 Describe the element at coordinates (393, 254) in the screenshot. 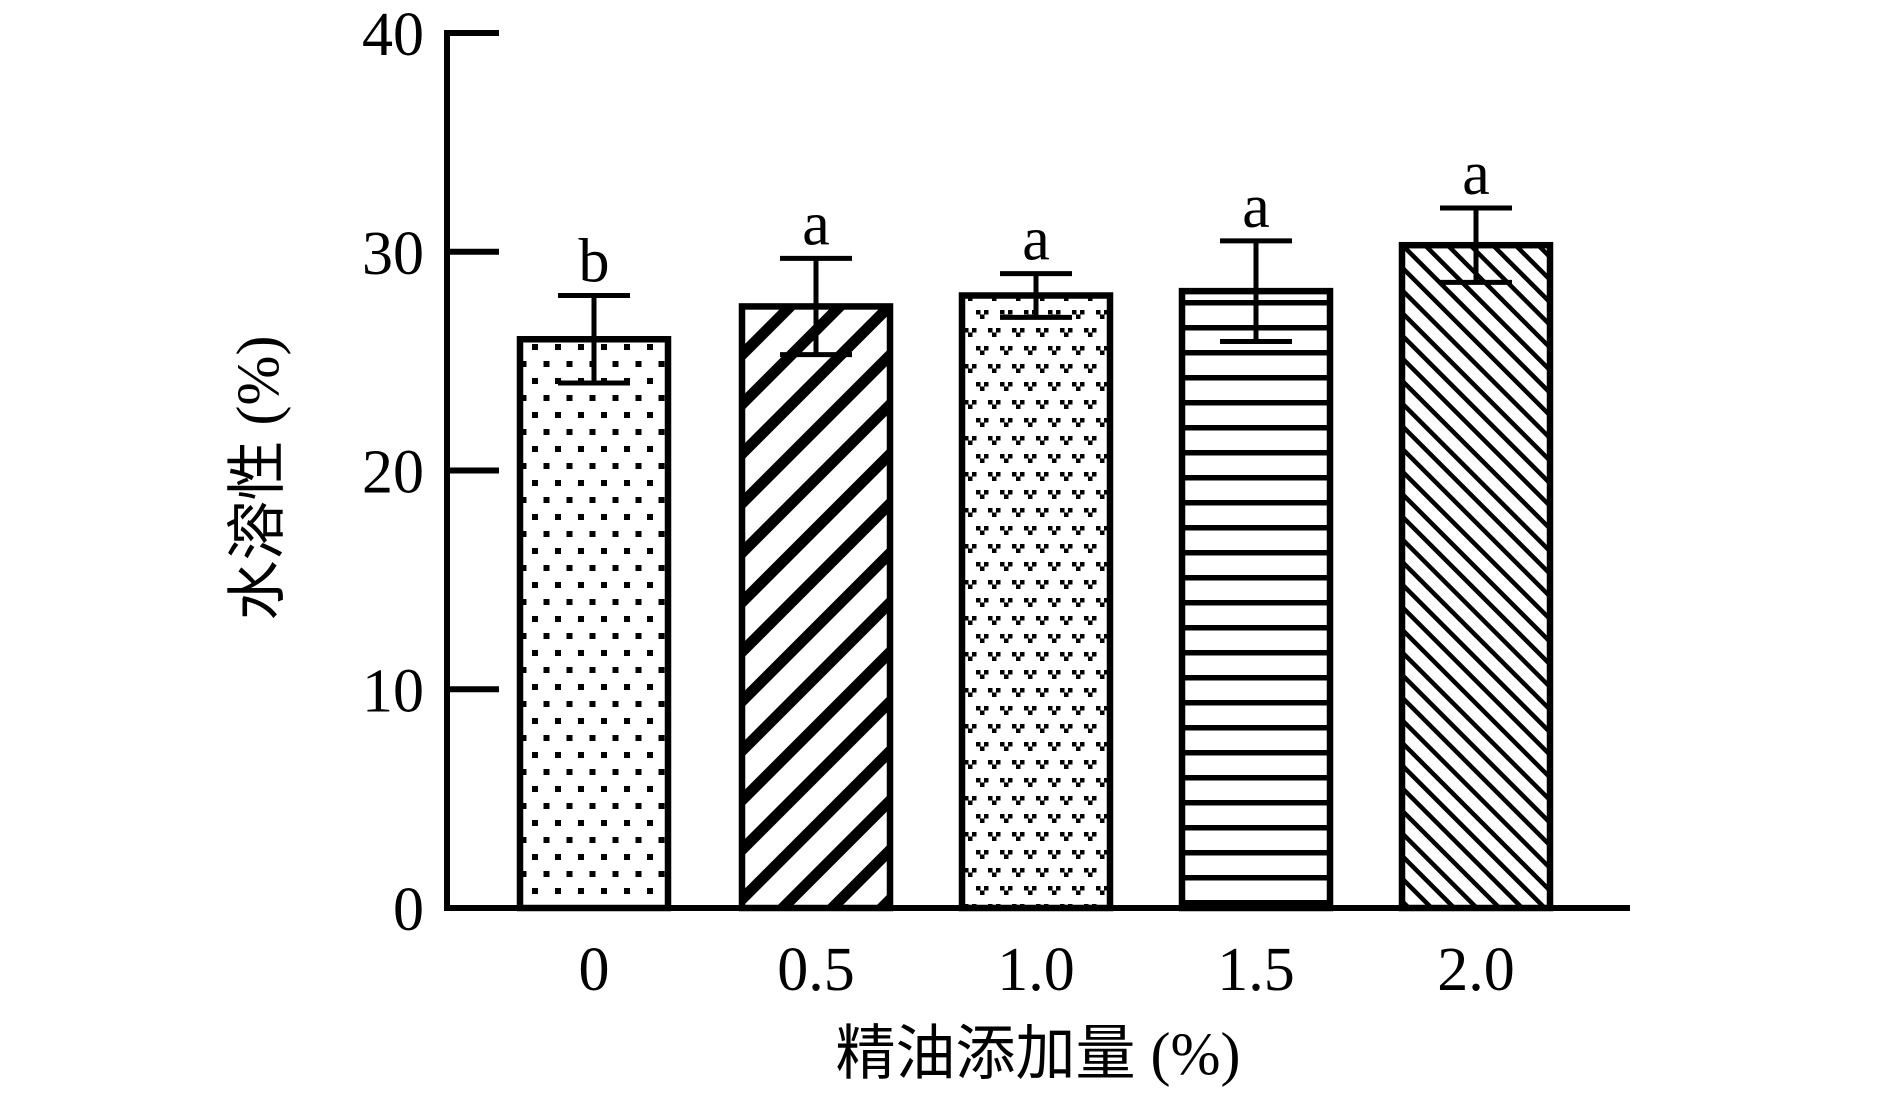

I see `y-tick-label: 30` at that location.